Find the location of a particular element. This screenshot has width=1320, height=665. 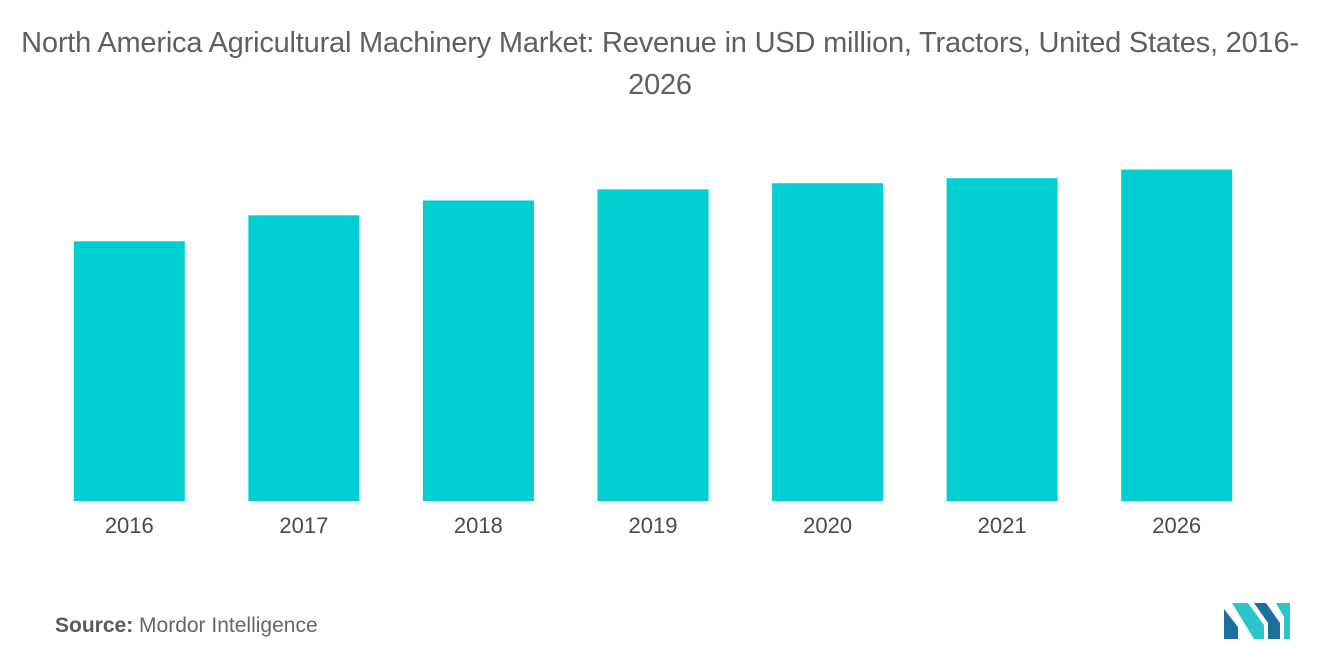

x-tick-label-2020: 2020 is located at coordinates (827, 525).